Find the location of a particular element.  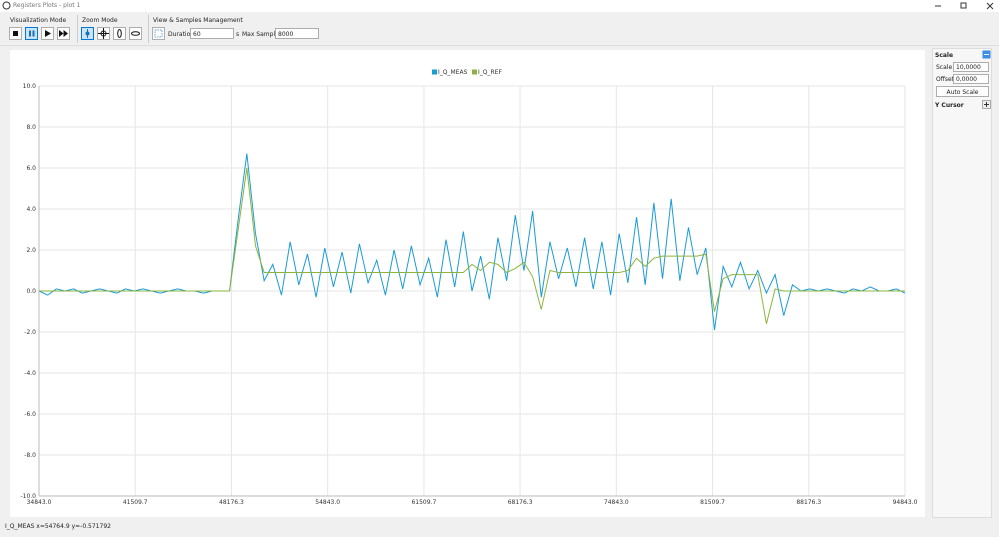

zoom-x-button is located at coordinates (135, 33).